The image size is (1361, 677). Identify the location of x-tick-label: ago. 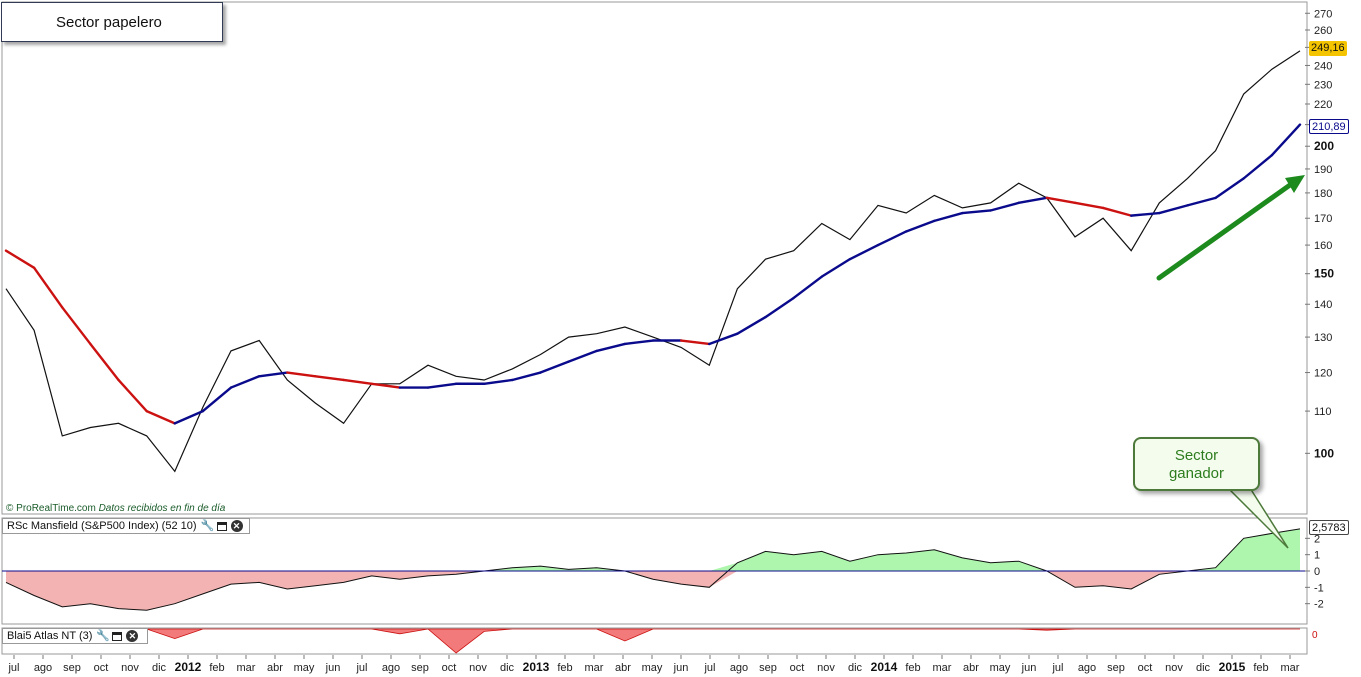
(43, 668).